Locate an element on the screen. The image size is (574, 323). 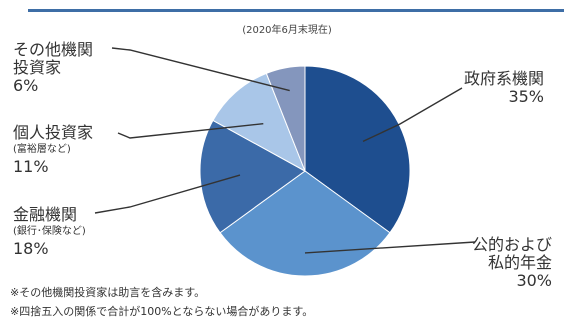
leader-line-financial is located at coordinates (167, 194).